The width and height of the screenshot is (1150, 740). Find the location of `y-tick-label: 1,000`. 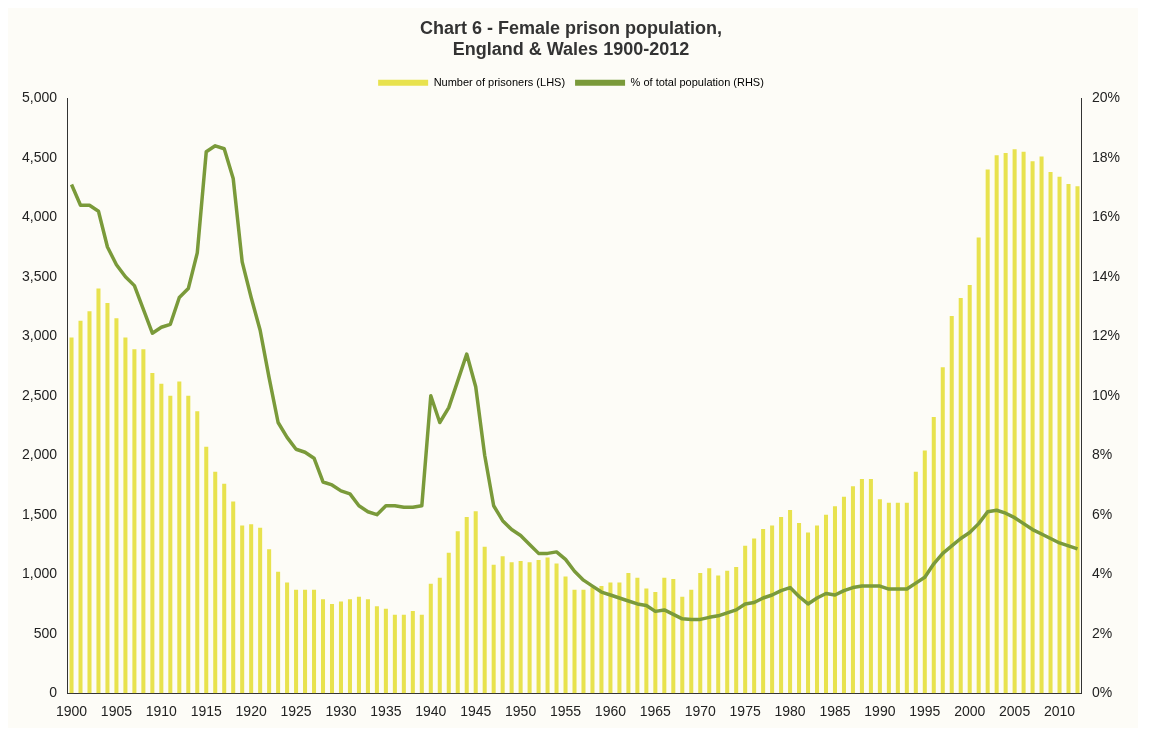

y-tick-label: 1,000 is located at coordinates (39, 573).